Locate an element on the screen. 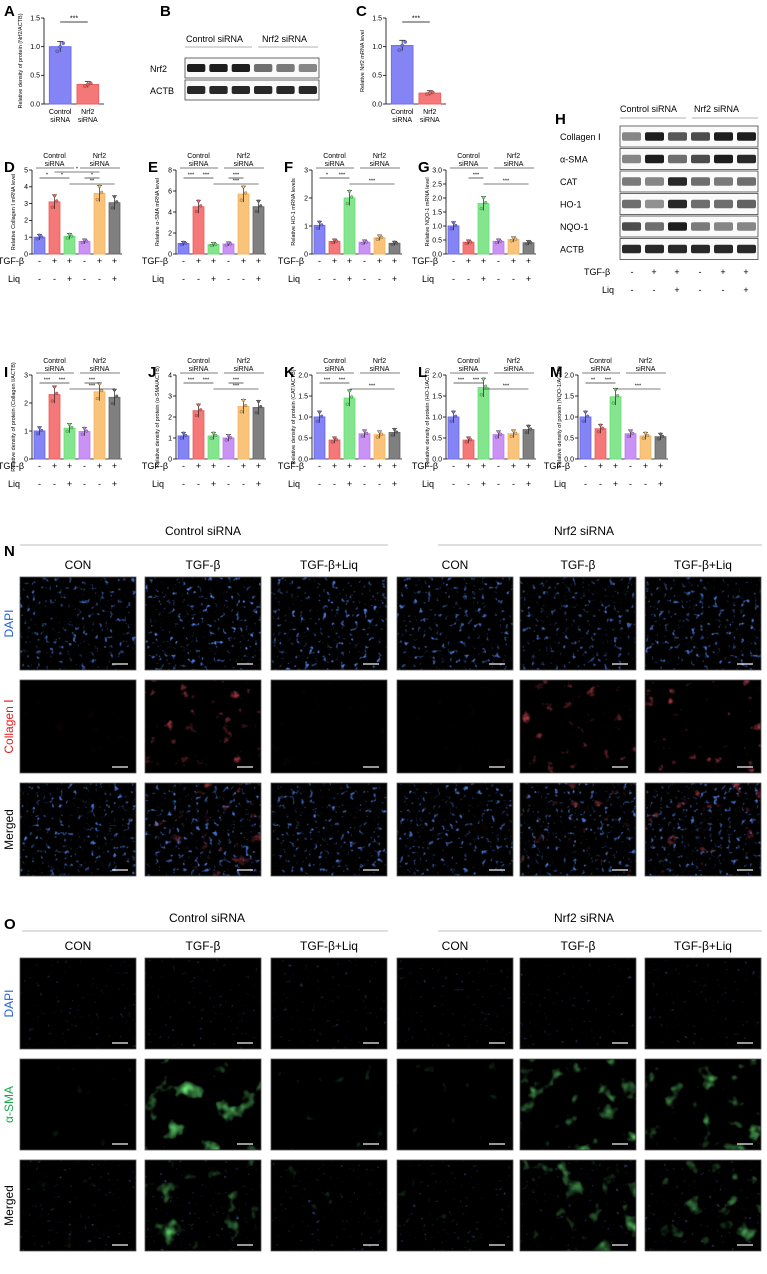 Image resolution: width=767 pixels, height=1274 pixels. I-hdr-control-2: siRNA is located at coordinates (55, 369).